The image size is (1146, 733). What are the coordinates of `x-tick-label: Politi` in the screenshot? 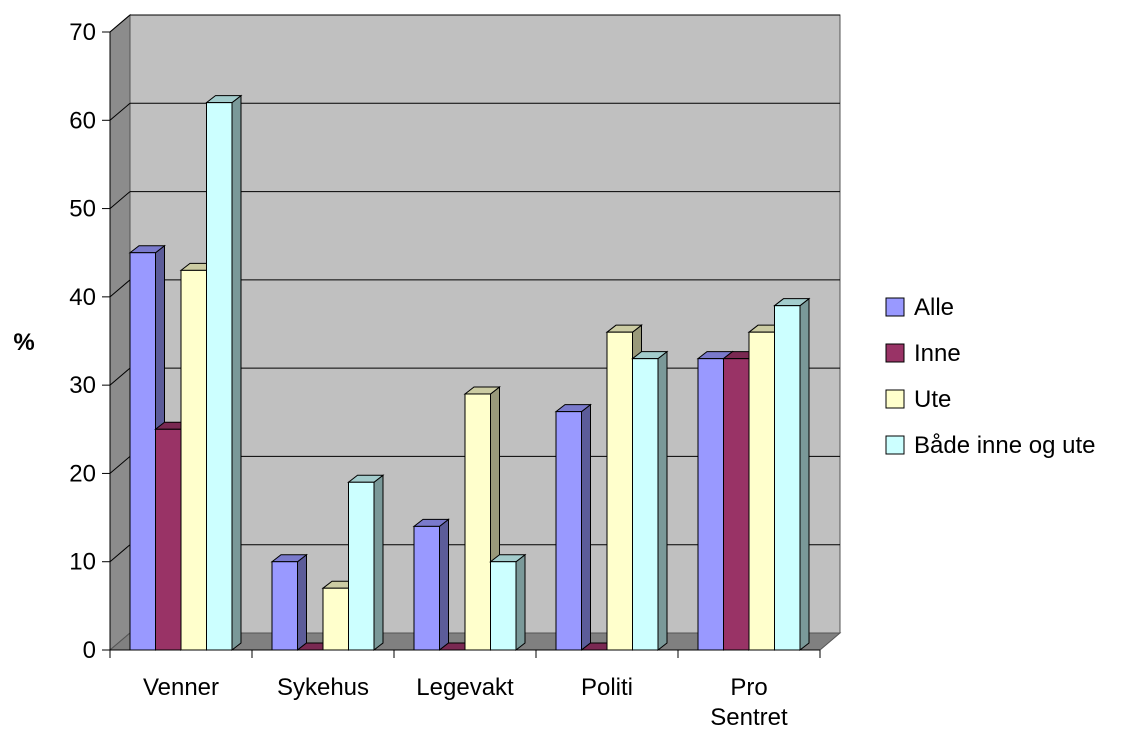 It's located at (607, 687).